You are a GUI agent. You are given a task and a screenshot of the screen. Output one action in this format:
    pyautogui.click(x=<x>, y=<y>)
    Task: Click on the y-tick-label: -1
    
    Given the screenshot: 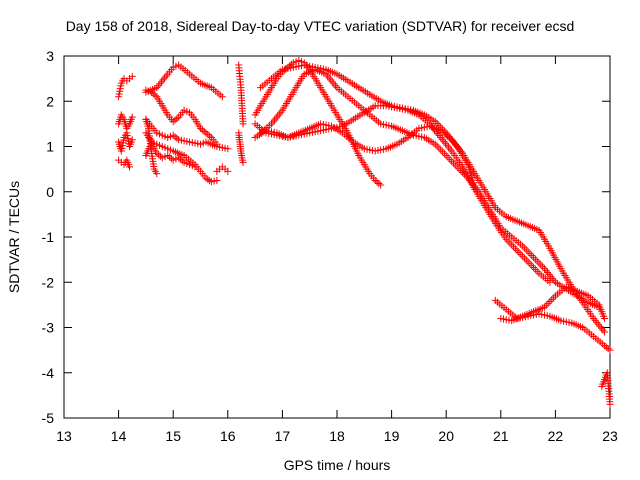 What is the action you would take?
    pyautogui.click(x=48, y=237)
    